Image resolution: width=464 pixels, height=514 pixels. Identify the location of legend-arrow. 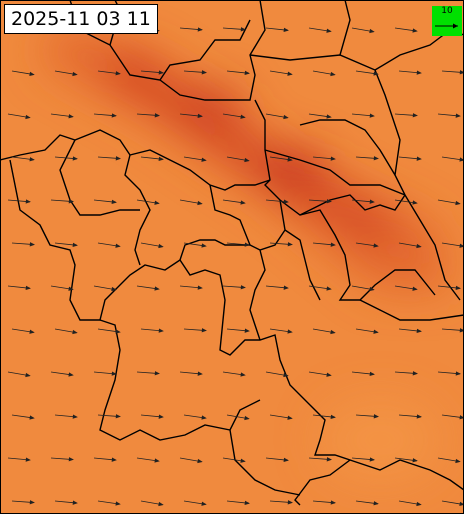
(446, 26).